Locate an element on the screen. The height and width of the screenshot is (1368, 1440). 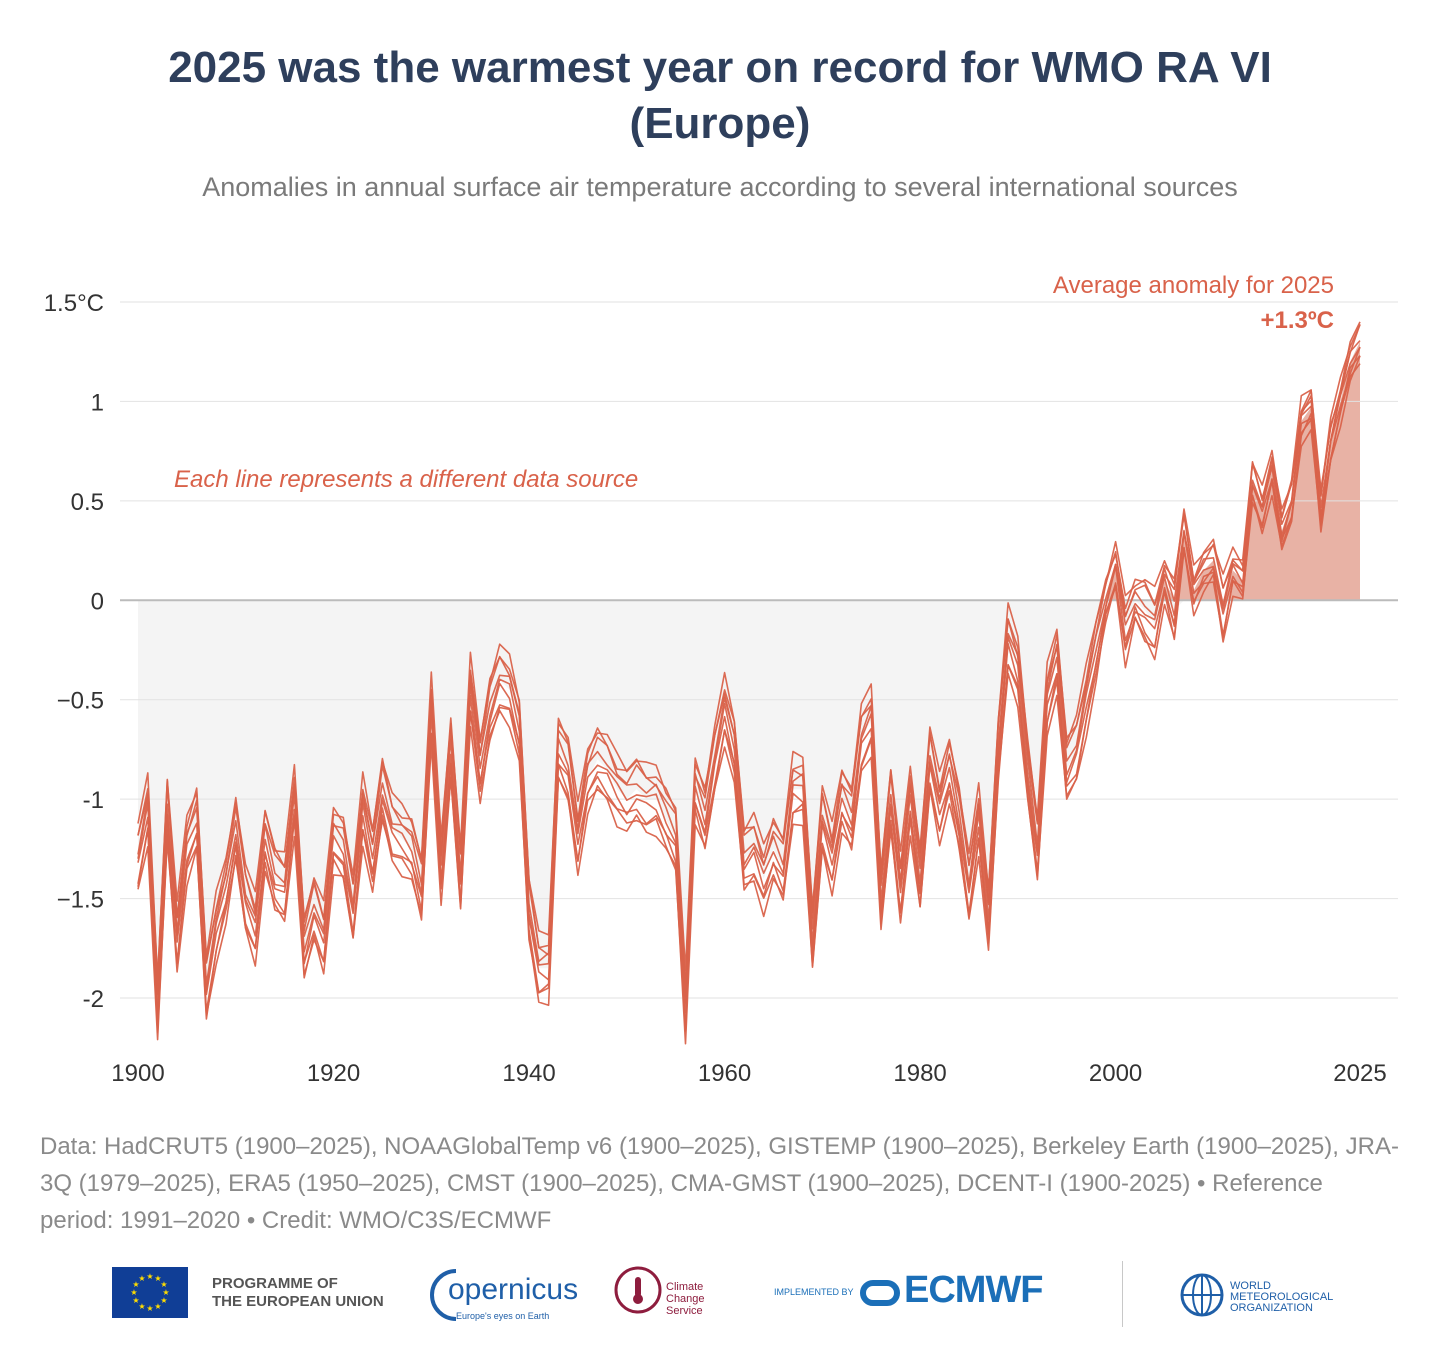
logo-divider is located at coordinates (1122, 1294).